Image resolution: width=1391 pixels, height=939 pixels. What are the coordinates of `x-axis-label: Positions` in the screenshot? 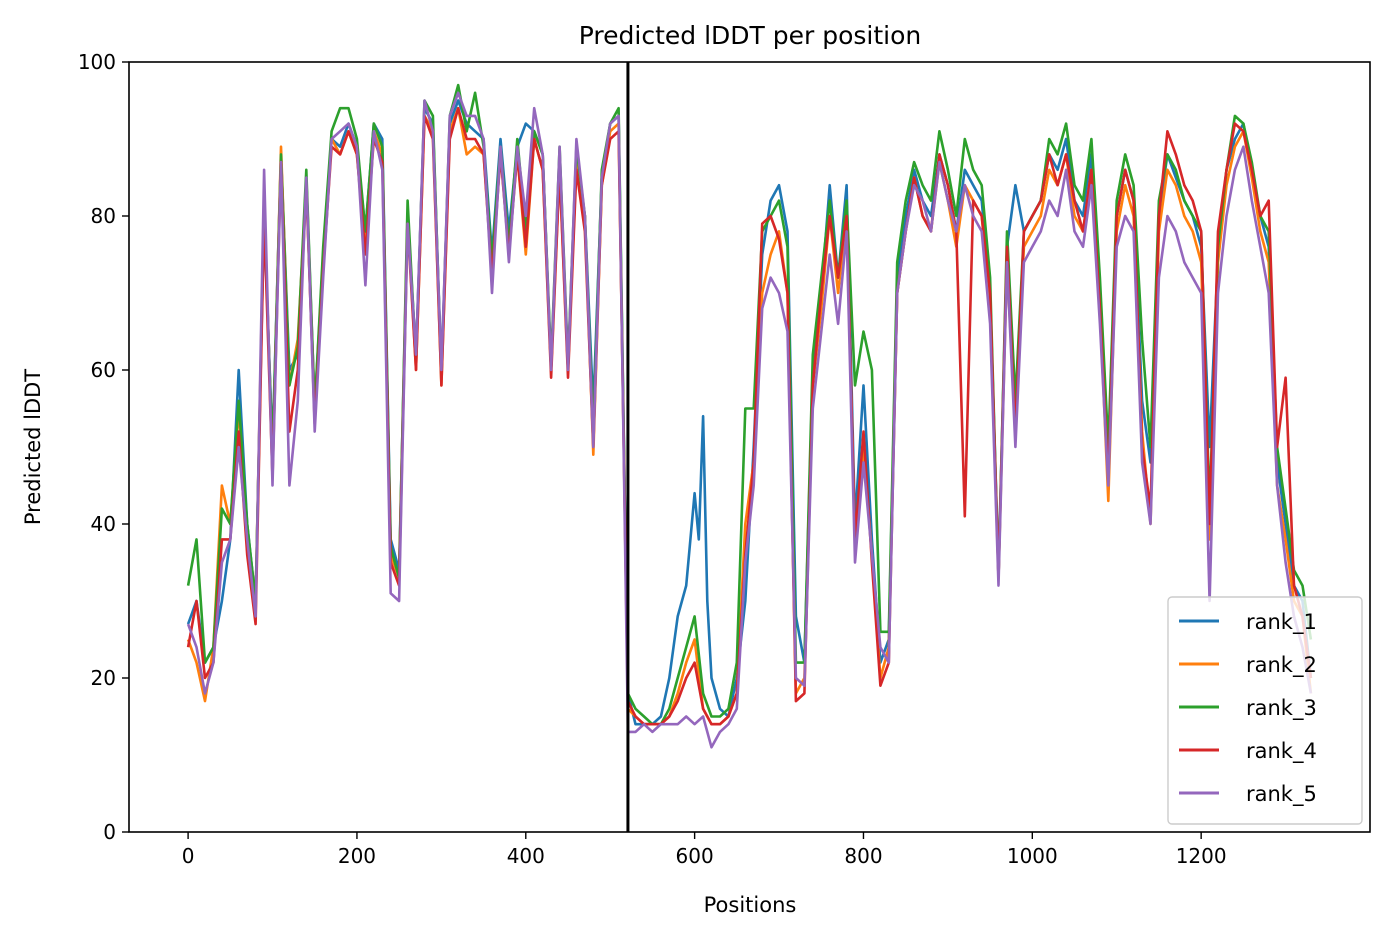 It's located at (750, 905).